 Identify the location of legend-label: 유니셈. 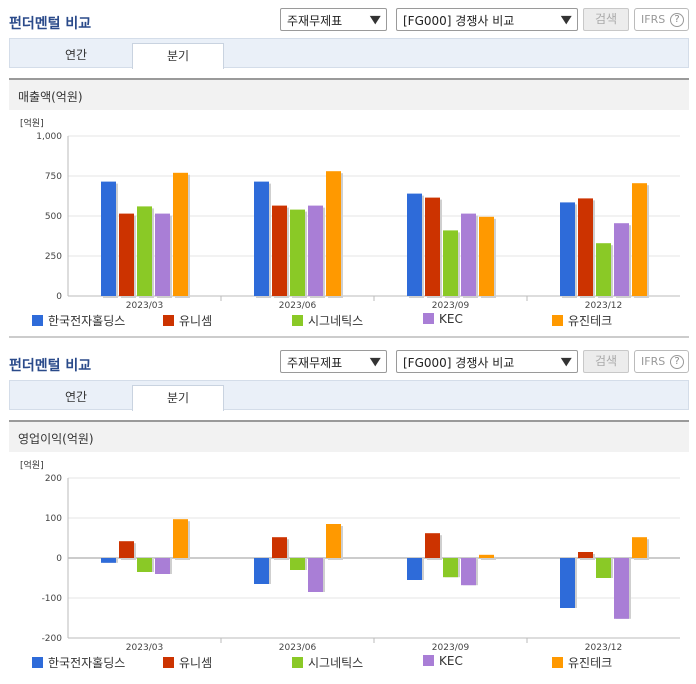
(196, 321).